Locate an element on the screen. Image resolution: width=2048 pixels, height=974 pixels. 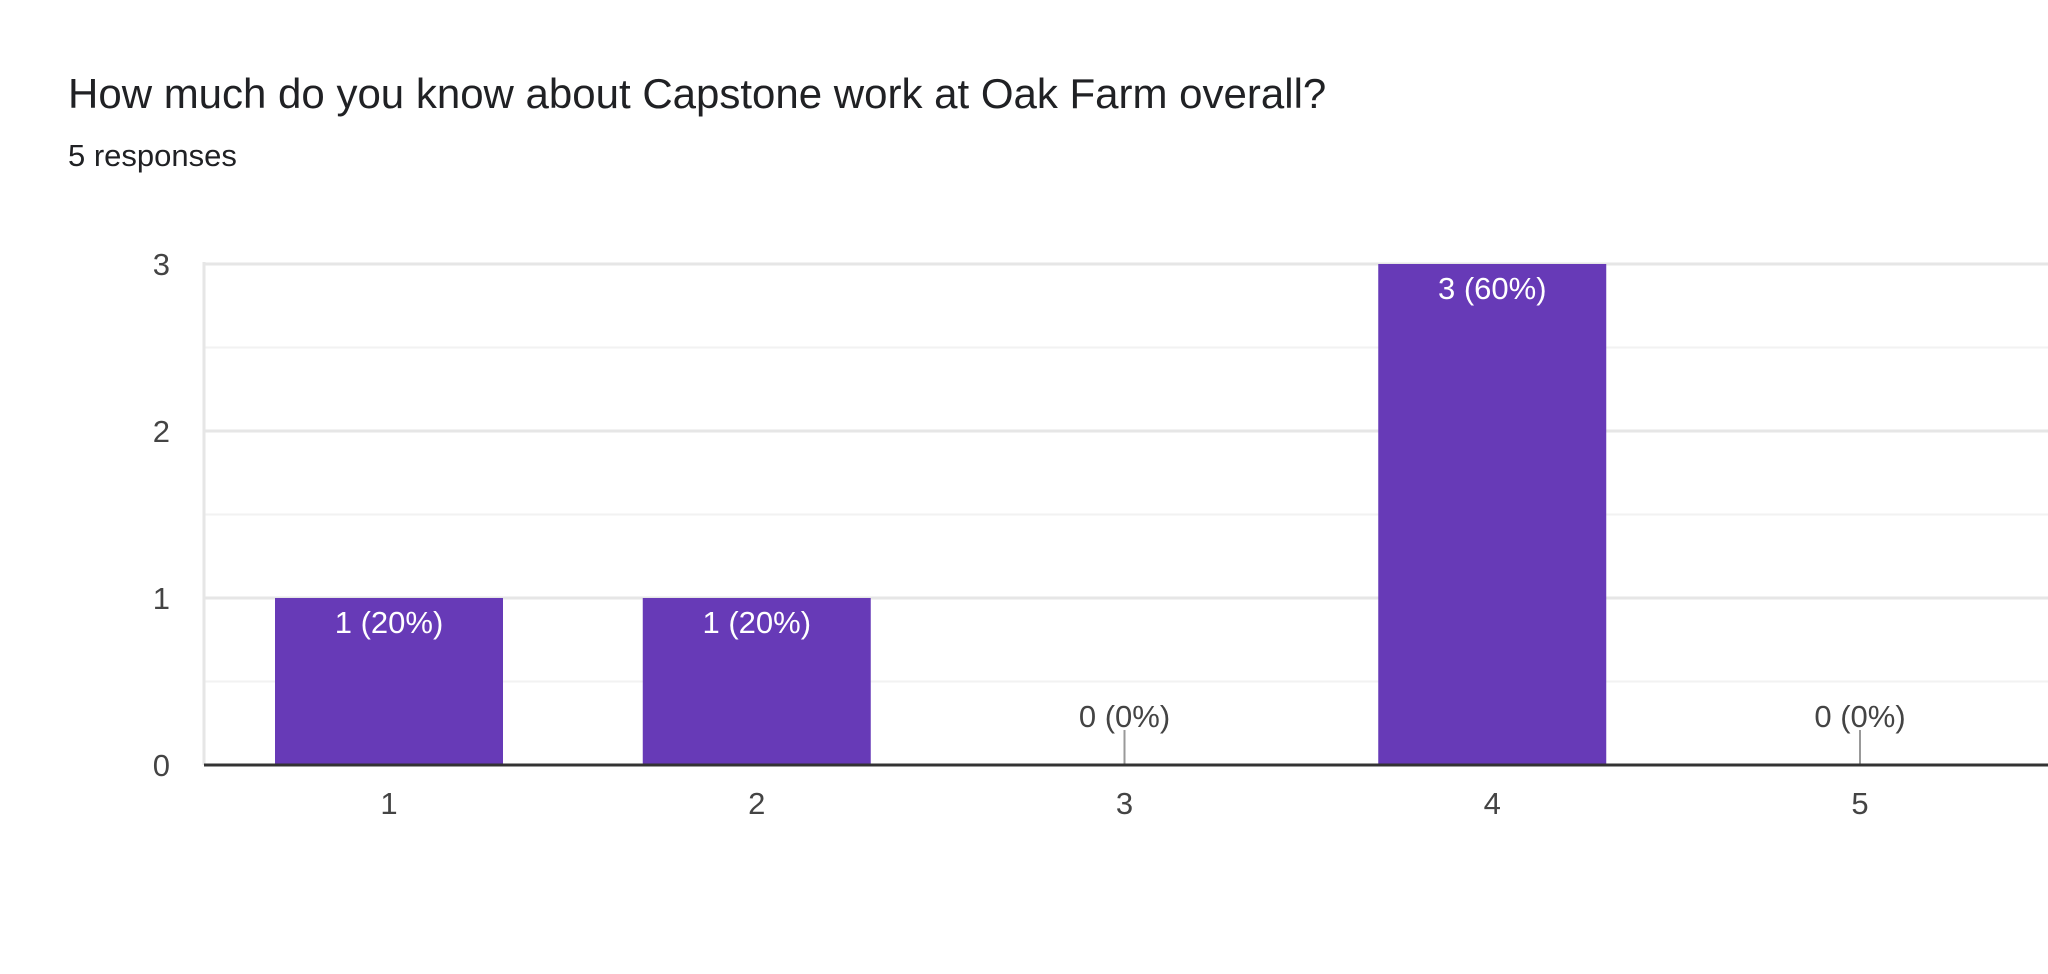
x-tick-label: 1 is located at coordinates (388, 803).